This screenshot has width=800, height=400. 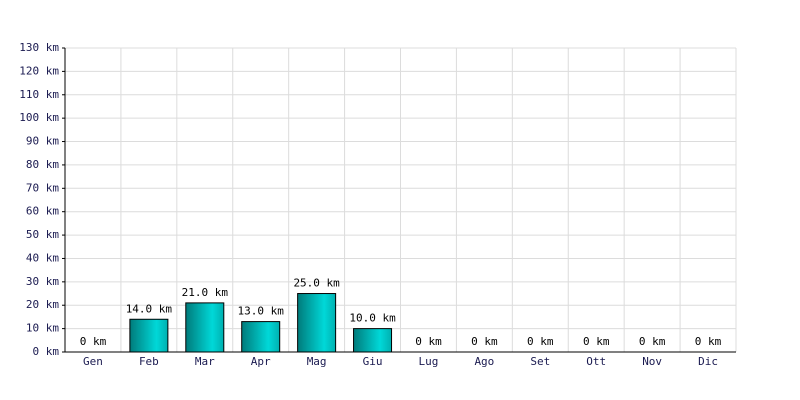 What do you see at coordinates (652, 361) in the screenshot?
I see `x-tick-label: Nov` at bounding box center [652, 361].